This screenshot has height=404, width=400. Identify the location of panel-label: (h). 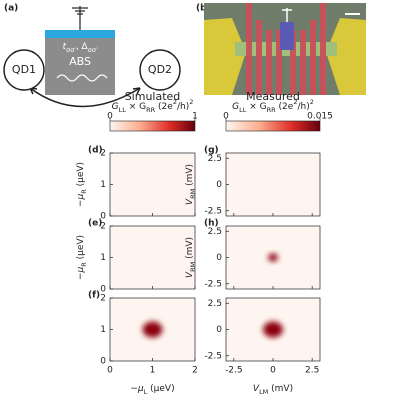
(211, 224).